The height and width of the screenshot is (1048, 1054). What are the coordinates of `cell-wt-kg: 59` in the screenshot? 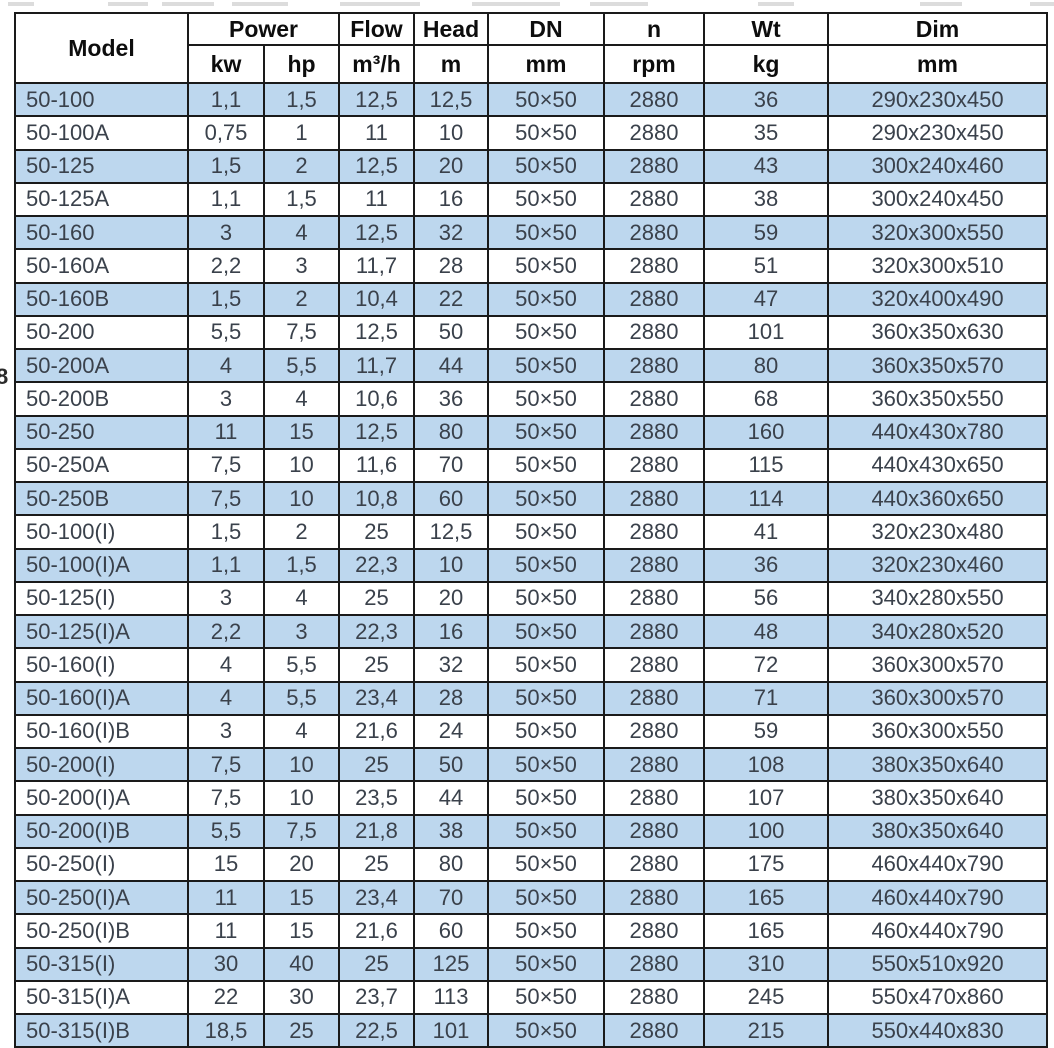 It's located at (766, 731).